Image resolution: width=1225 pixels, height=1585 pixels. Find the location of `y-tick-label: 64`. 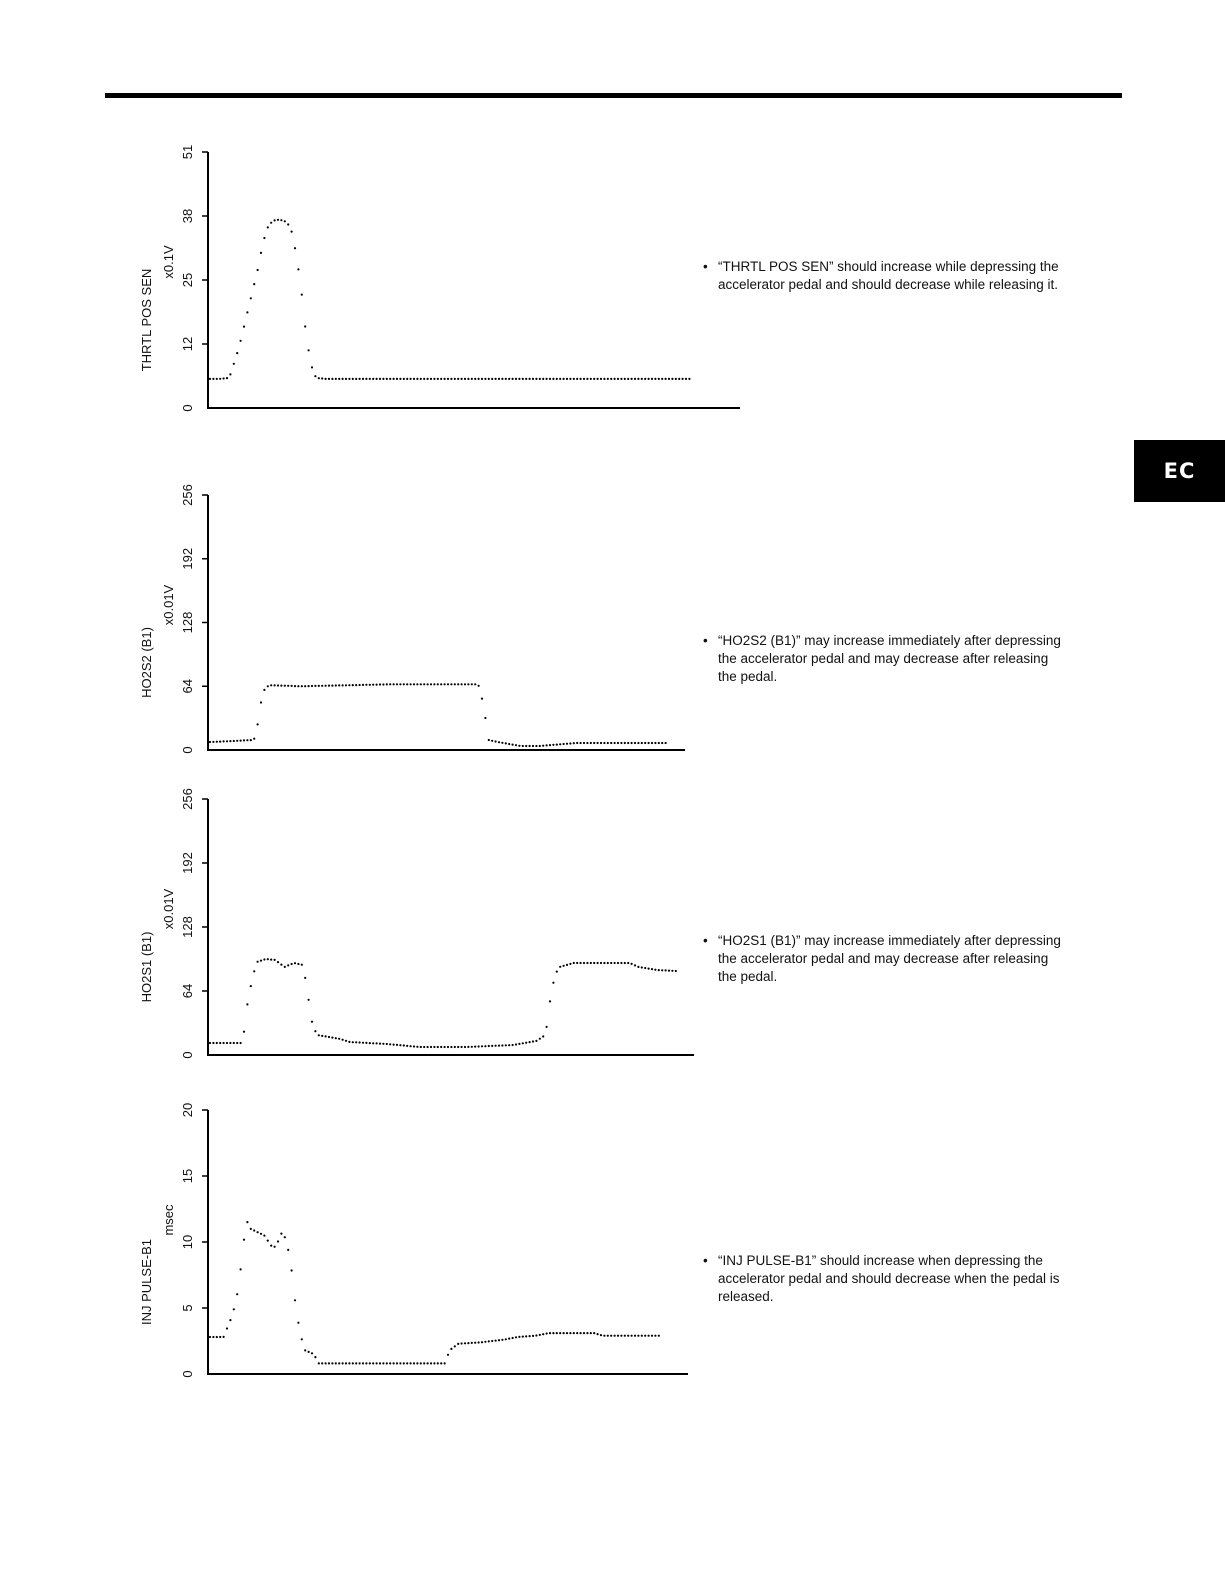

y-tick-label: 64 is located at coordinates (187, 991).